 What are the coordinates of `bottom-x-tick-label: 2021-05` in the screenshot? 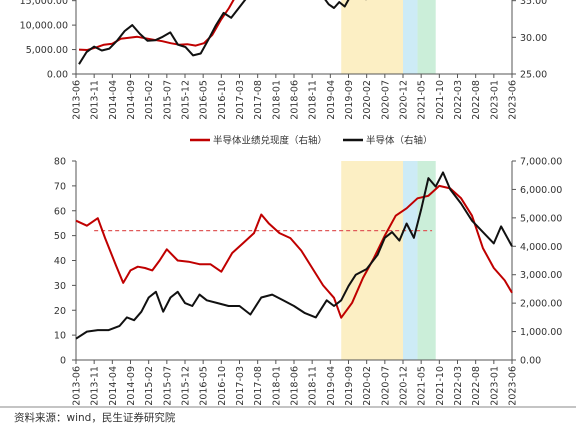 It's located at (422, 386).